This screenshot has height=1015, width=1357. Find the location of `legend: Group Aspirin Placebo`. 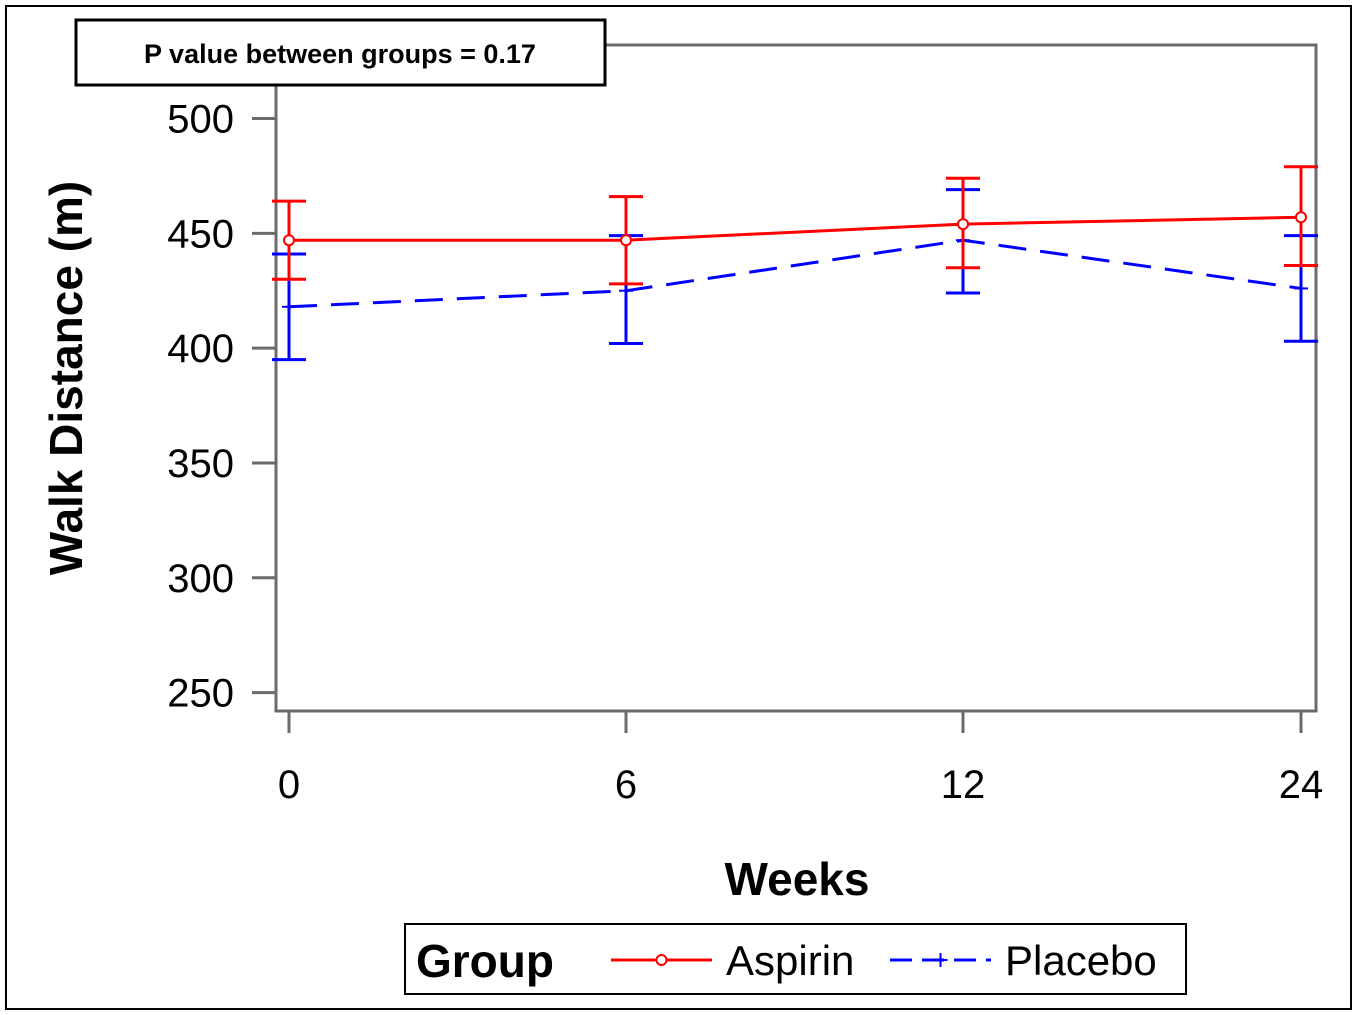

legend: Group Aspirin Placebo is located at coordinates (795, 959).